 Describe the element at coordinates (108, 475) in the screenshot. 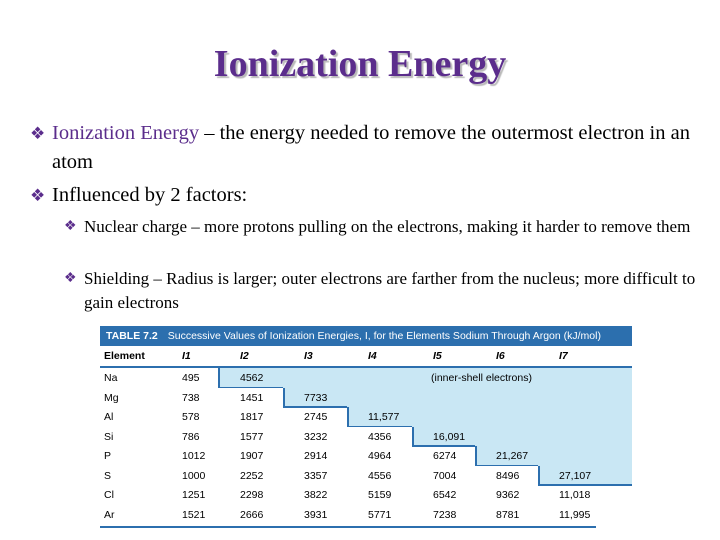

I see `element-symbol: S` at that location.